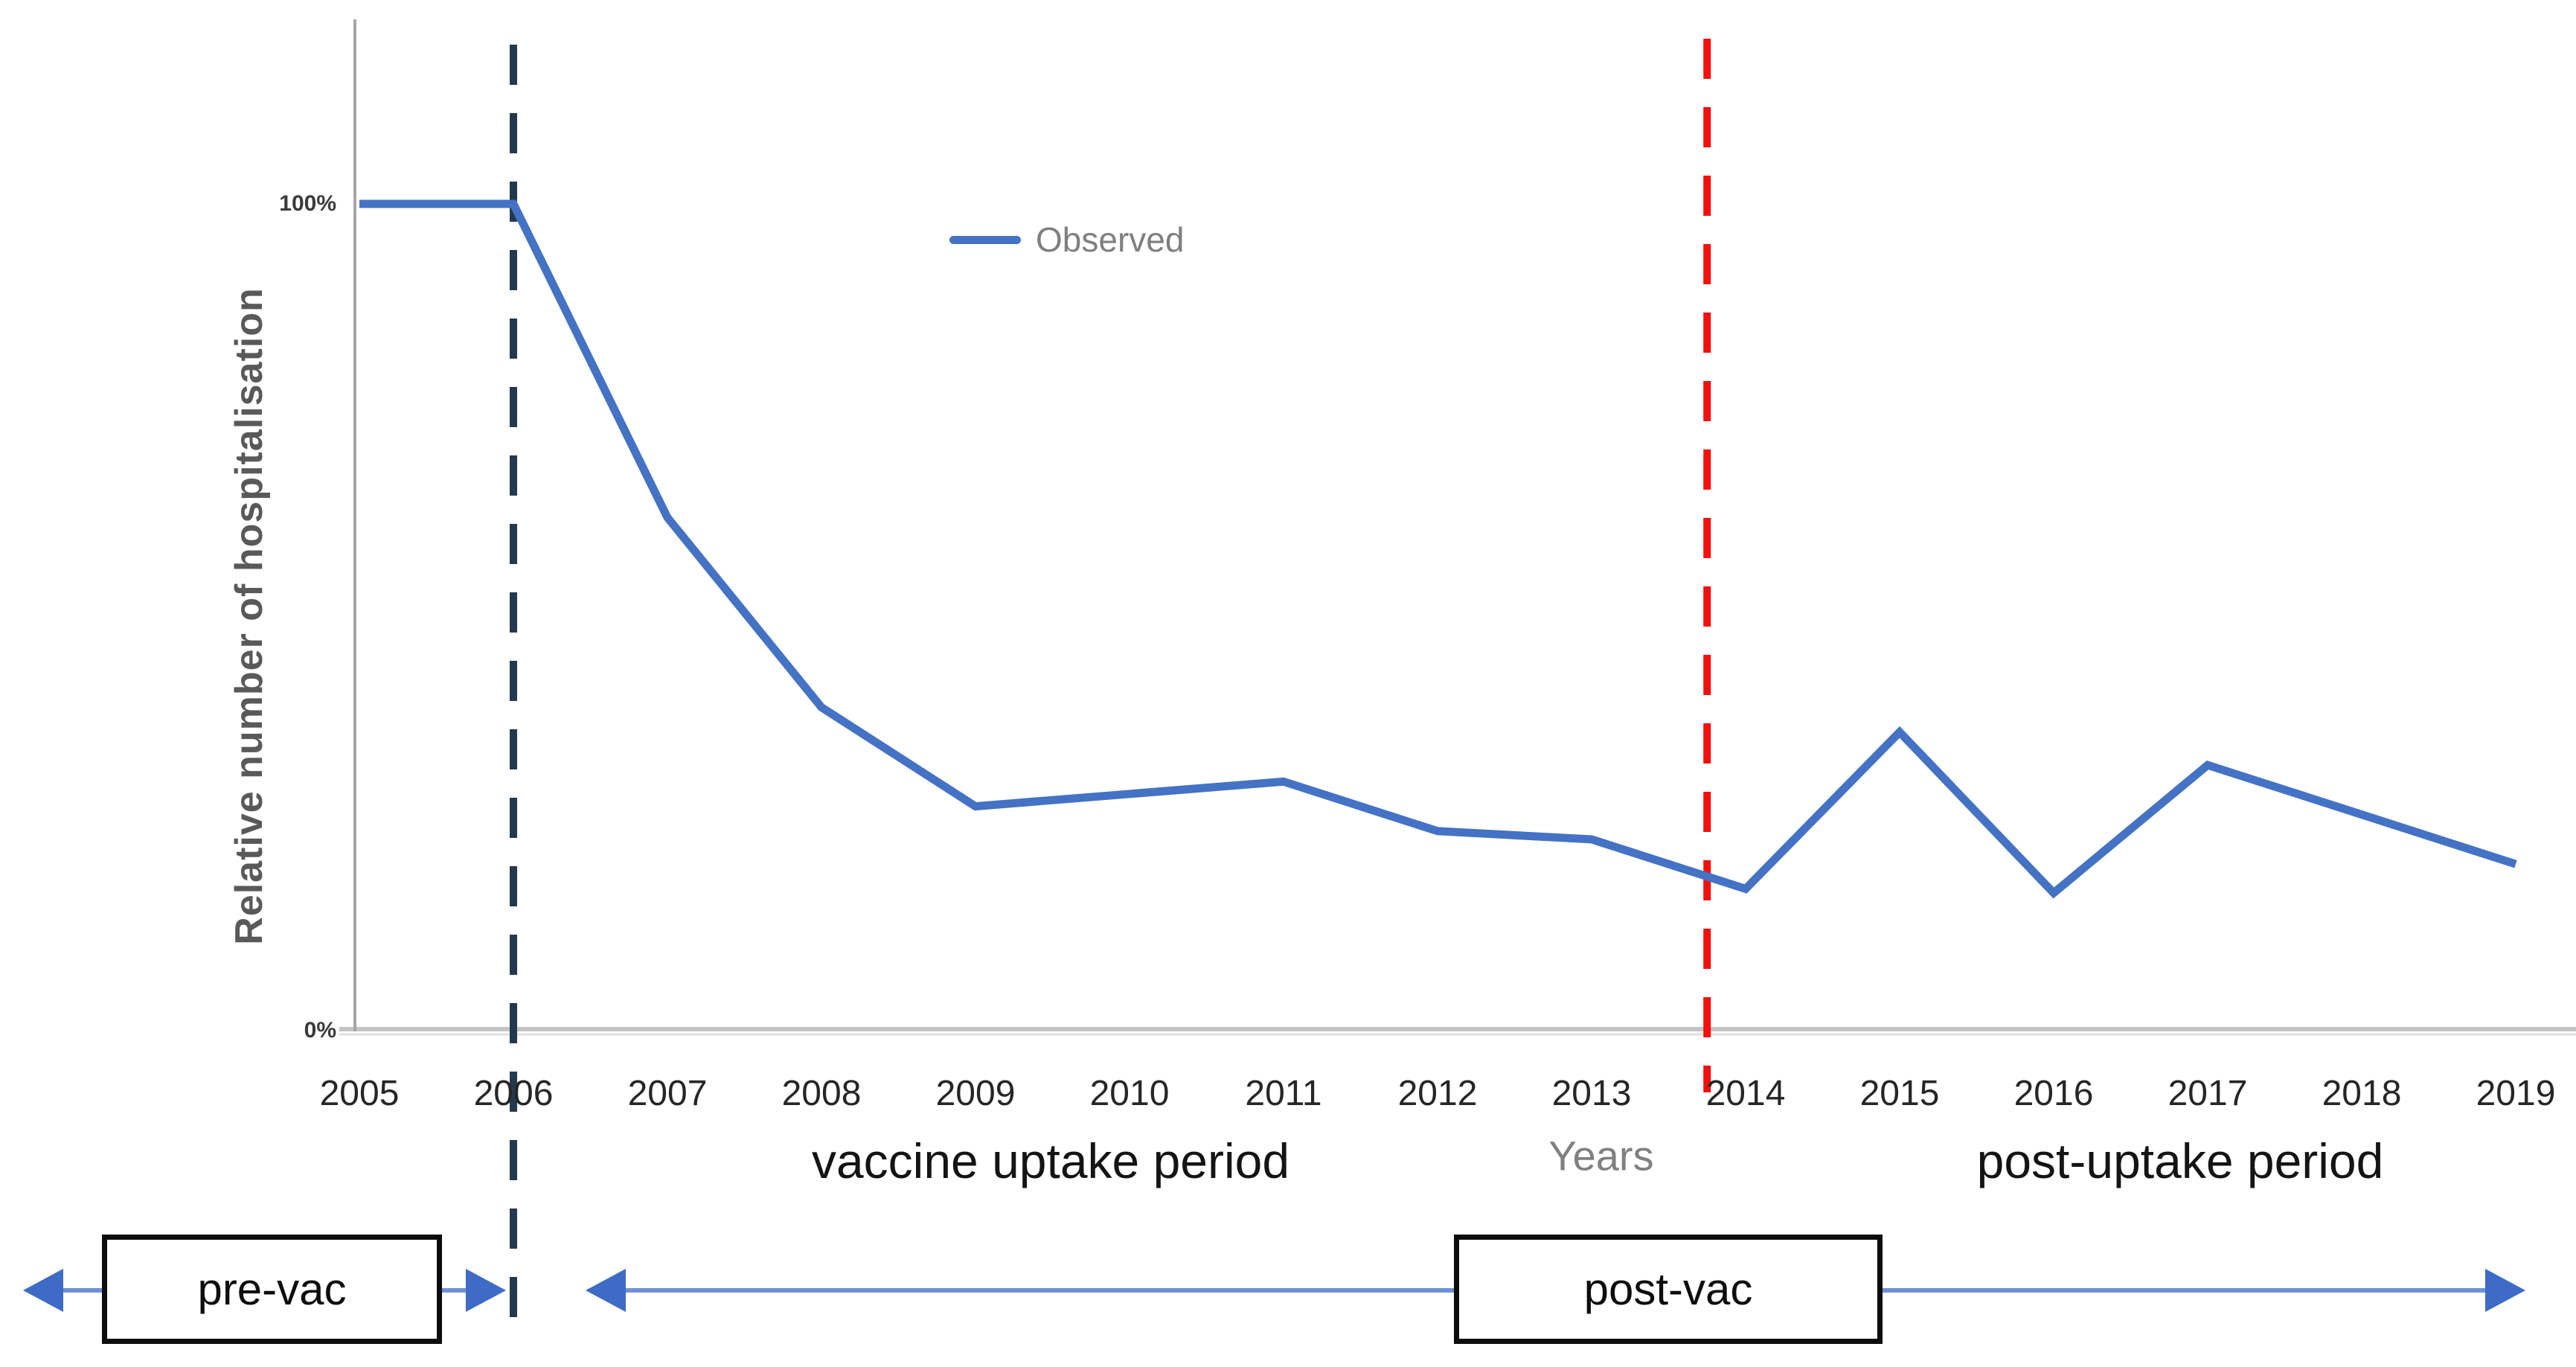 Image resolution: width=2576 pixels, height=1367 pixels. Describe the element at coordinates (1283, 1093) in the screenshot. I see `x-tick-2011: 2011` at that location.